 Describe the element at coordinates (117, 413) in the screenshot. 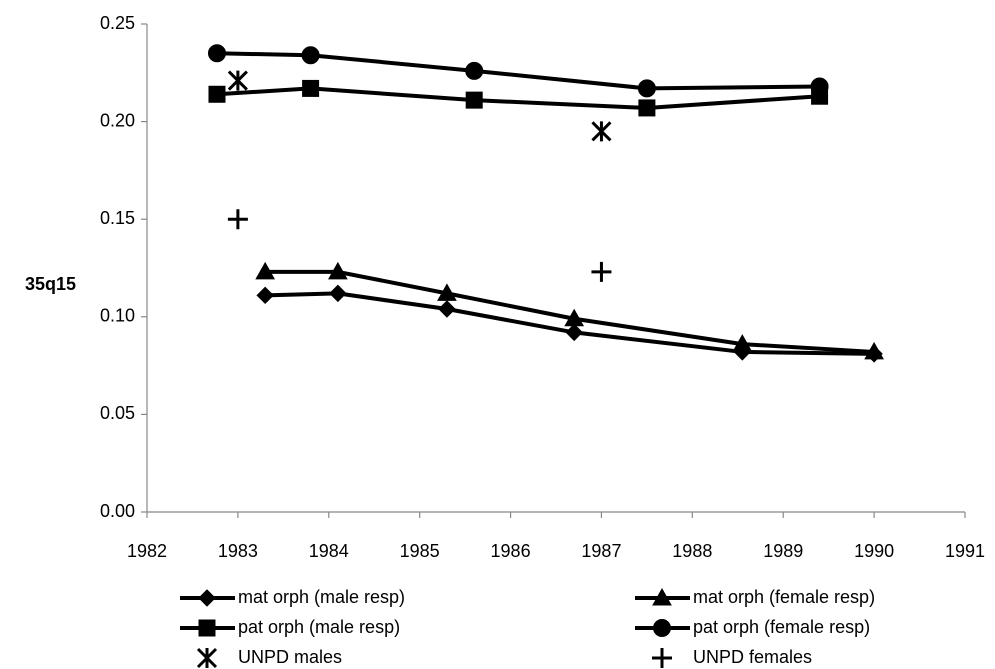

I see `y-tick-label: 0.05` at that location.